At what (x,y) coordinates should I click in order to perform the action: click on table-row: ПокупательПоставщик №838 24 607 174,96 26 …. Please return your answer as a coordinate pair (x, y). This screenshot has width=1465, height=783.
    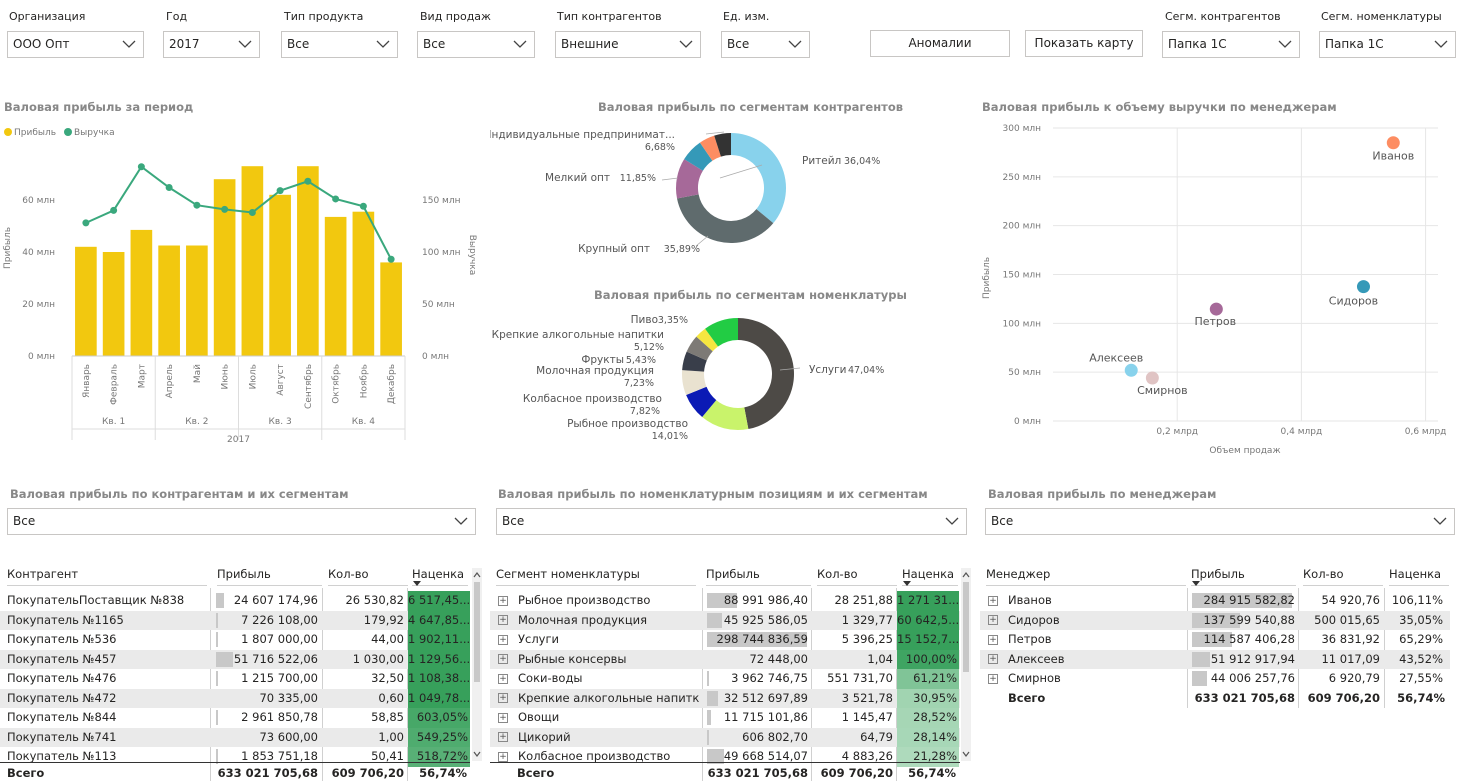
    Looking at the image, I should click on (235, 601).